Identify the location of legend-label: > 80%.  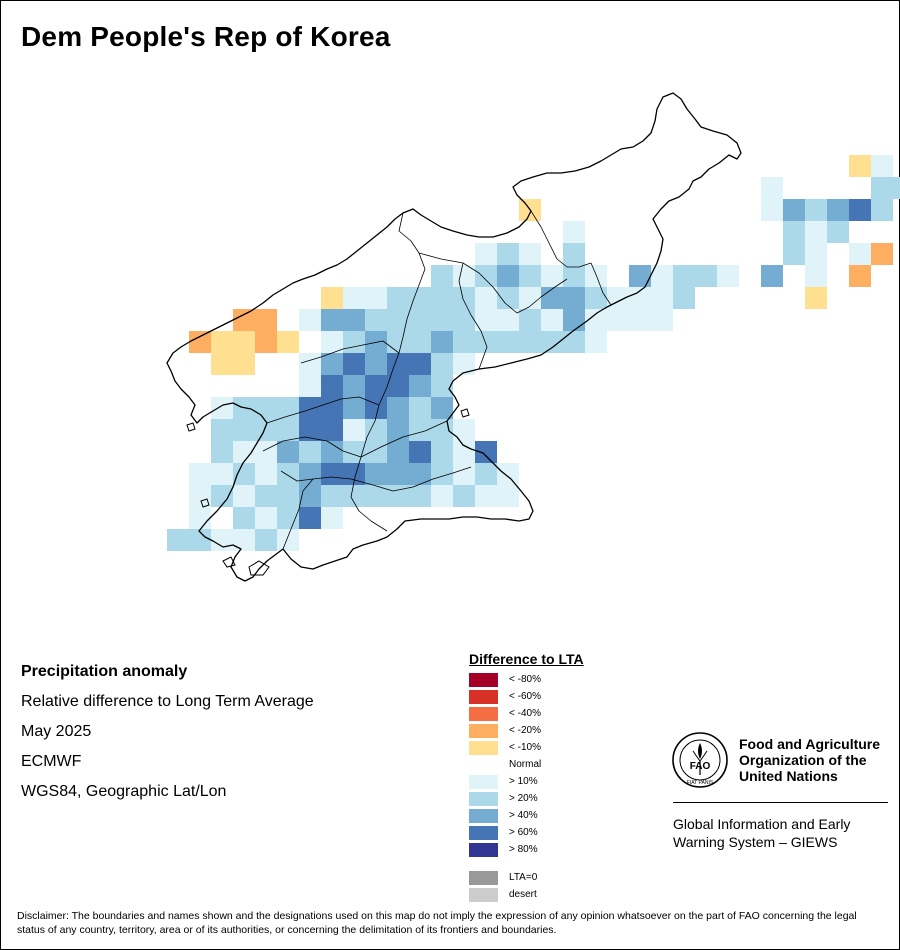
(523, 849).